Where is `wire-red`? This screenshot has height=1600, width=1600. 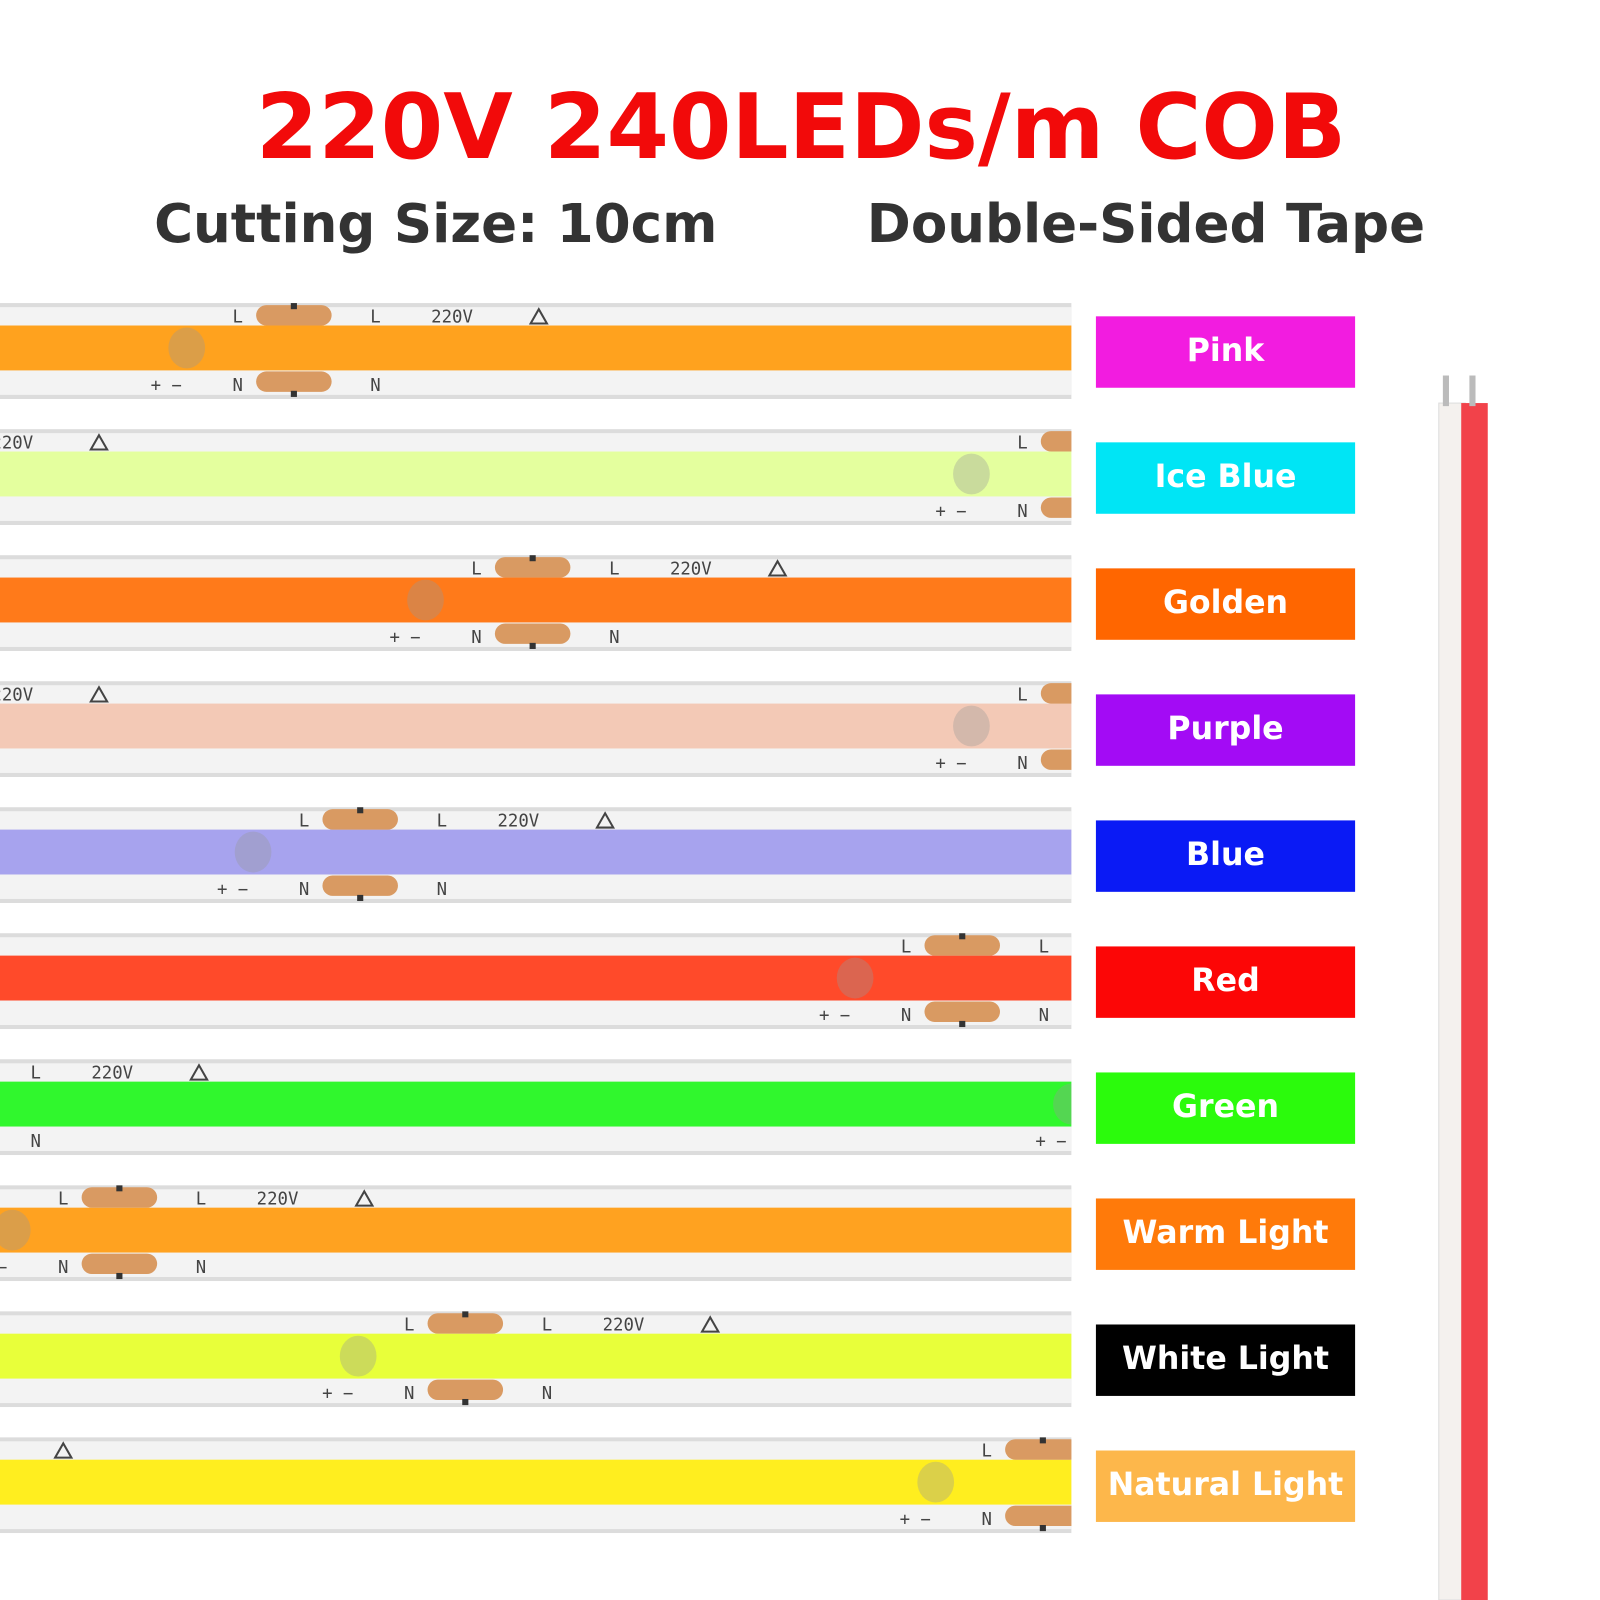
wire-red is located at coordinates (1474, 1001).